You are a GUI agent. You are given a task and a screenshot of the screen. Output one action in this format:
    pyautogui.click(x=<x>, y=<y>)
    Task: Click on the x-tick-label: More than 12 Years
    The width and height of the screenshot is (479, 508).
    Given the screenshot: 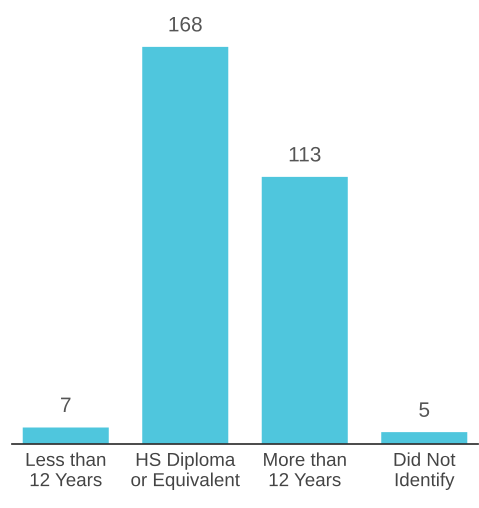 What is the action you would take?
    pyautogui.click(x=305, y=469)
    